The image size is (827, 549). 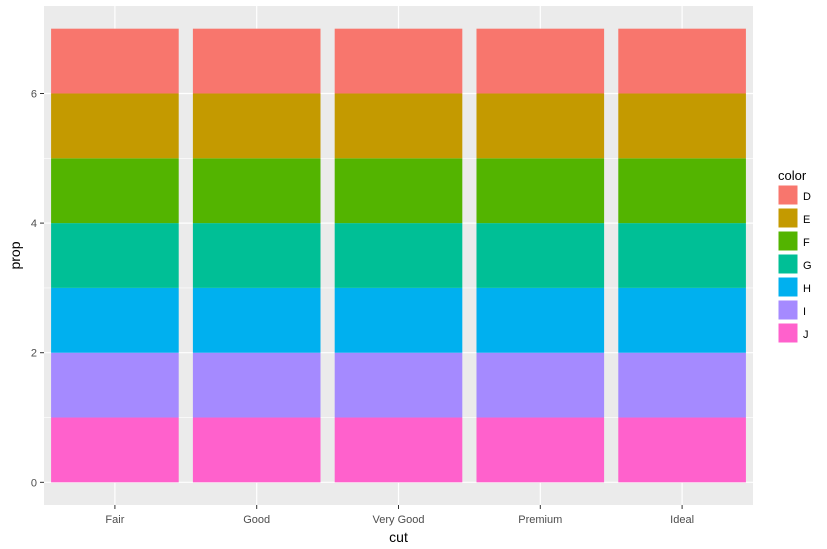 What do you see at coordinates (34, 354) in the screenshot?
I see `y-tick-label: 2` at bounding box center [34, 354].